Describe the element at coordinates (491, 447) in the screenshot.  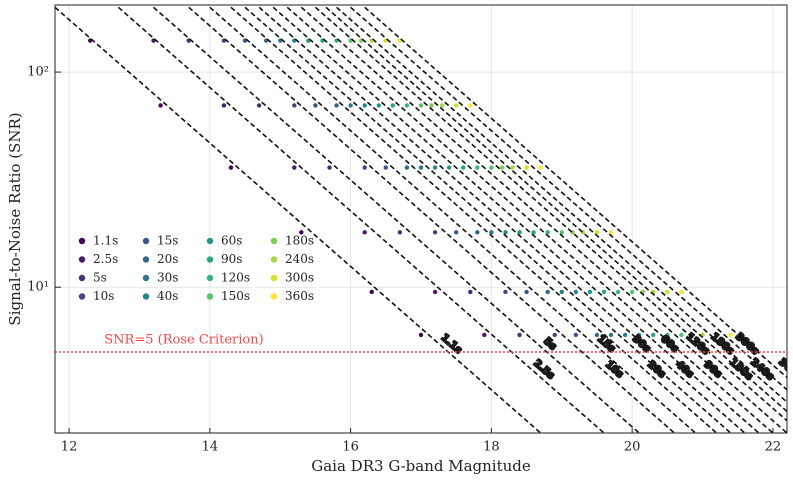
I see `x-tick-label: 18` at that location.